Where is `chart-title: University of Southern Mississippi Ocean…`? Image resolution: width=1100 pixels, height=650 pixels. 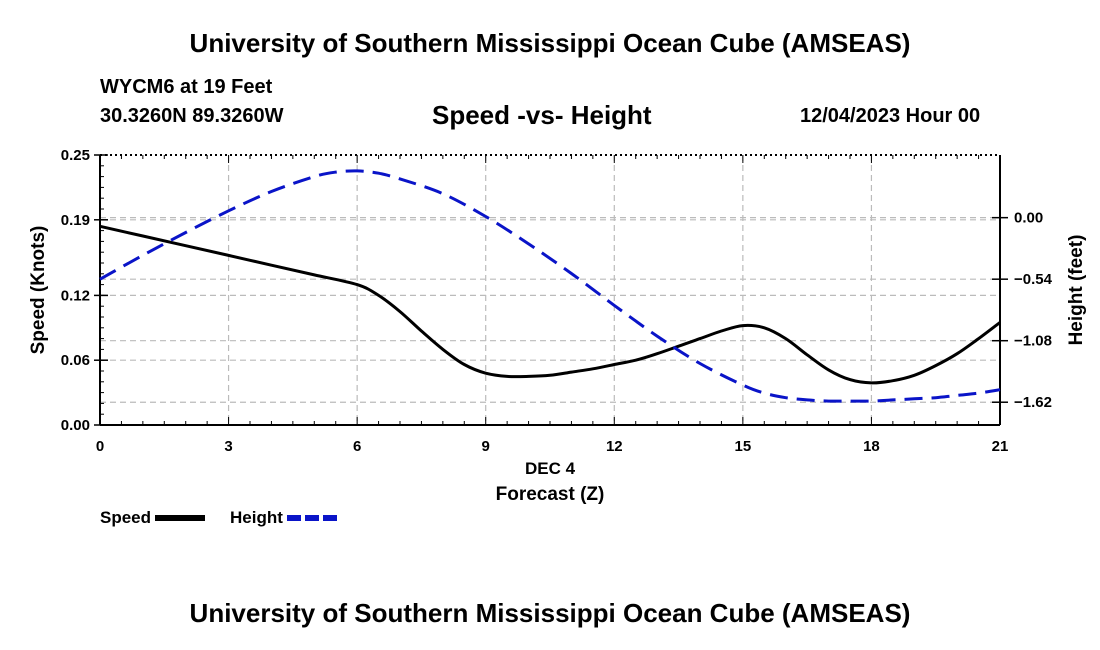 chart-title: University of Southern Mississippi Ocean… is located at coordinates (550, 43).